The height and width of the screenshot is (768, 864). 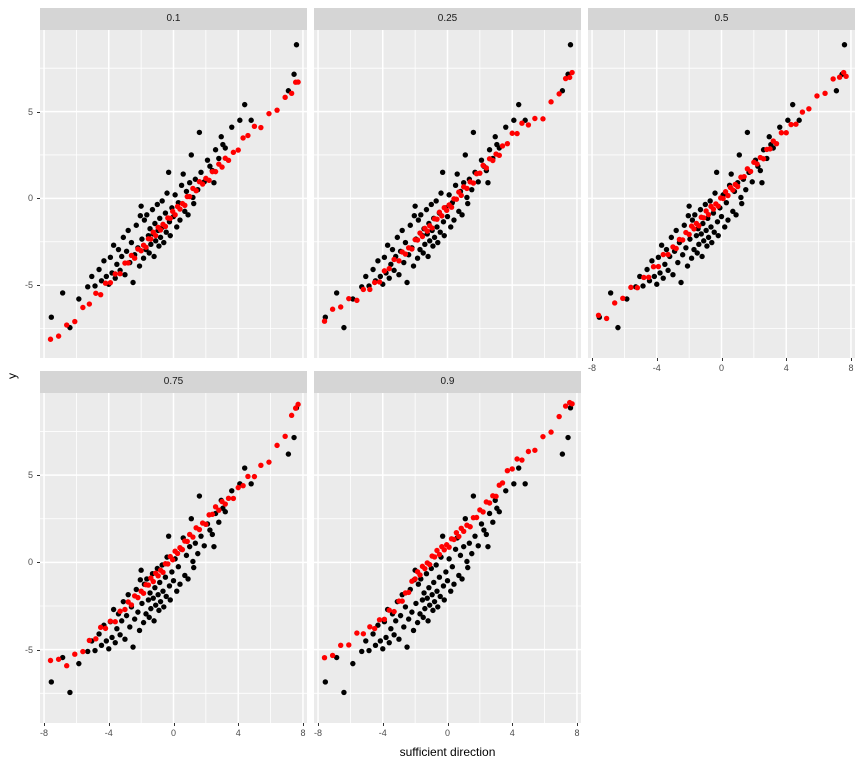 What do you see at coordinates (303, 733) in the screenshot?
I see `x-tick-label: 8` at bounding box center [303, 733].